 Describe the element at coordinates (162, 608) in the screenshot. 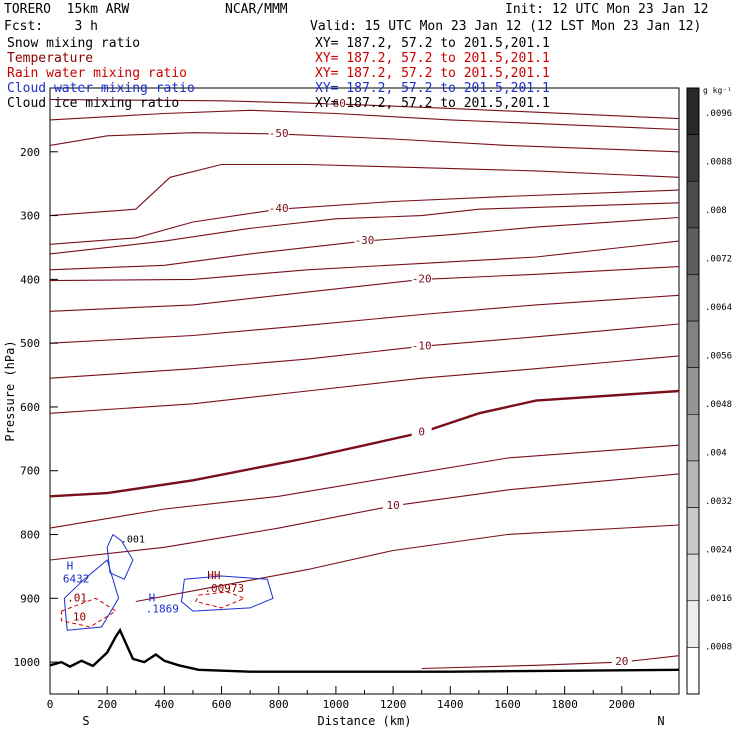

I see `contour-annotation: .1869` at that location.